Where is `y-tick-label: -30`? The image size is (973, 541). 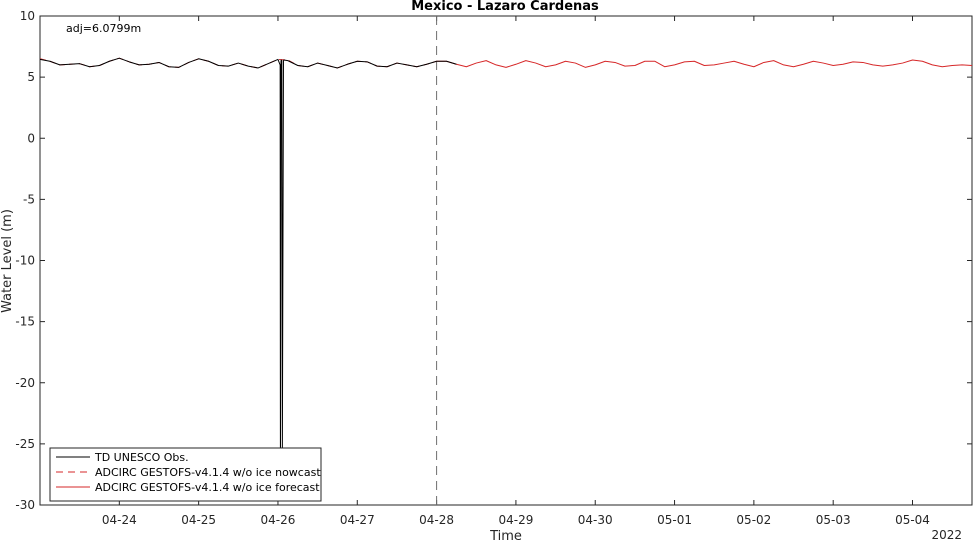 y-tick-label: -30 is located at coordinates (25, 505).